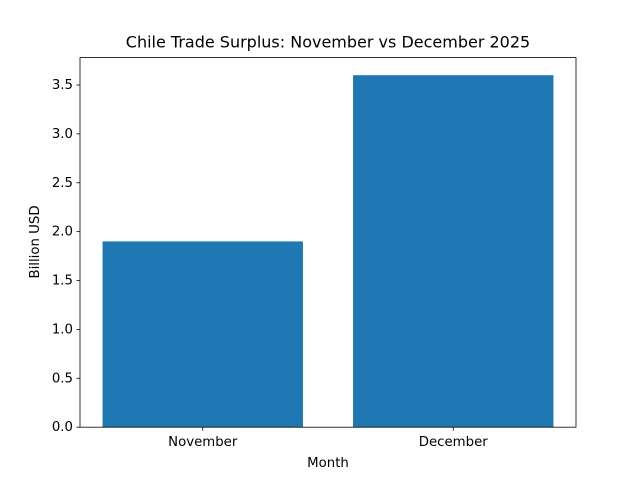 Image resolution: width=640 pixels, height=480 pixels. What do you see at coordinates (62, 427) in the screenshot?
I see `y-tick-label: 0.0` at bounding box center [62, 427].